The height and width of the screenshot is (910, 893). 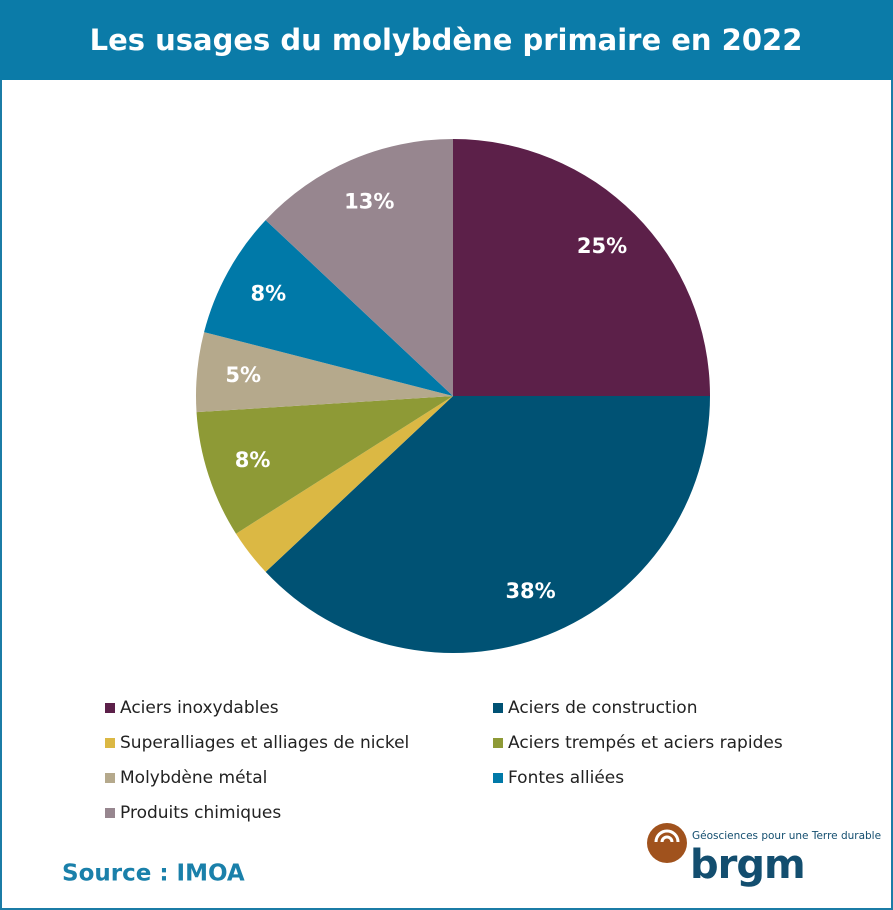 What do you see at coordinates (566, 778) in the screenshot?
I see `legend-label: Fontes alliées` at bounding box center [566, 778].